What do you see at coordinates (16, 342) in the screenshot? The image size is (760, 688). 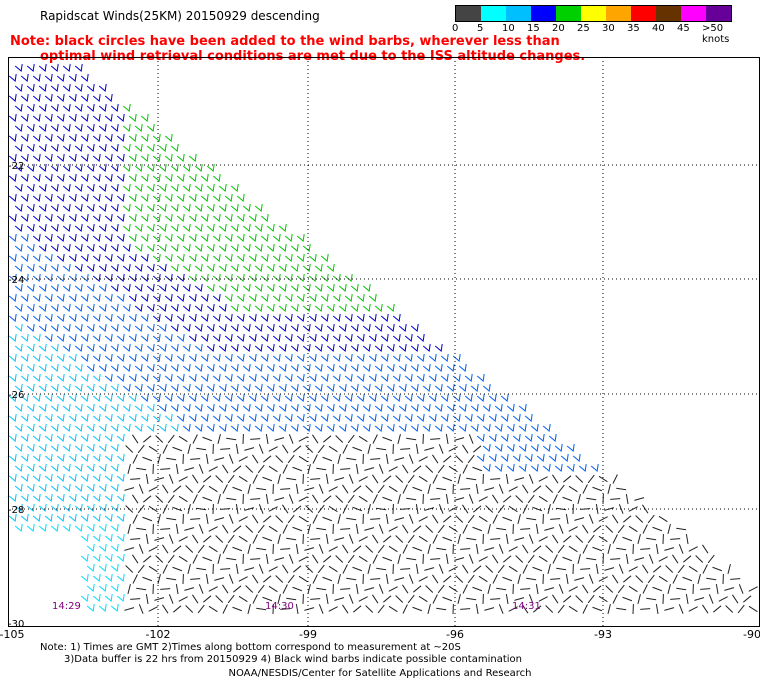 I see `latitude-labels: -20-22-24-26-28-30` at bounding box center [16, 342].